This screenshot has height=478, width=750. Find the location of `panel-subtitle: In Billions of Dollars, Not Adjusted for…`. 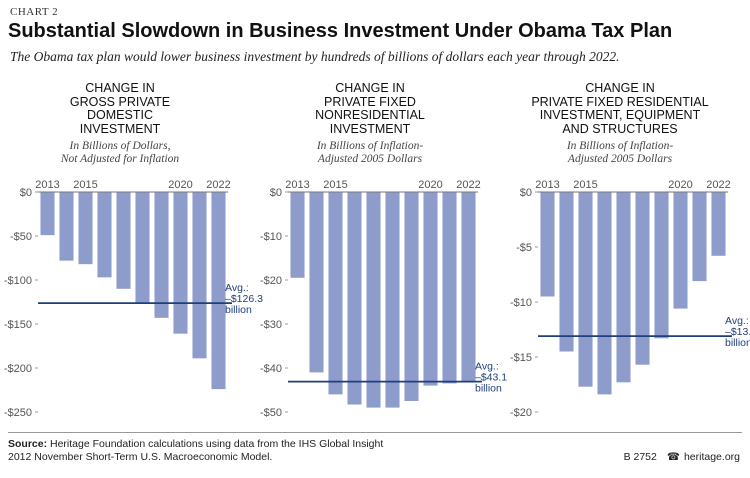

panel-subtitle: In Billions of Dollars, Not Adjusted for… is located at coordinates (120, 152).